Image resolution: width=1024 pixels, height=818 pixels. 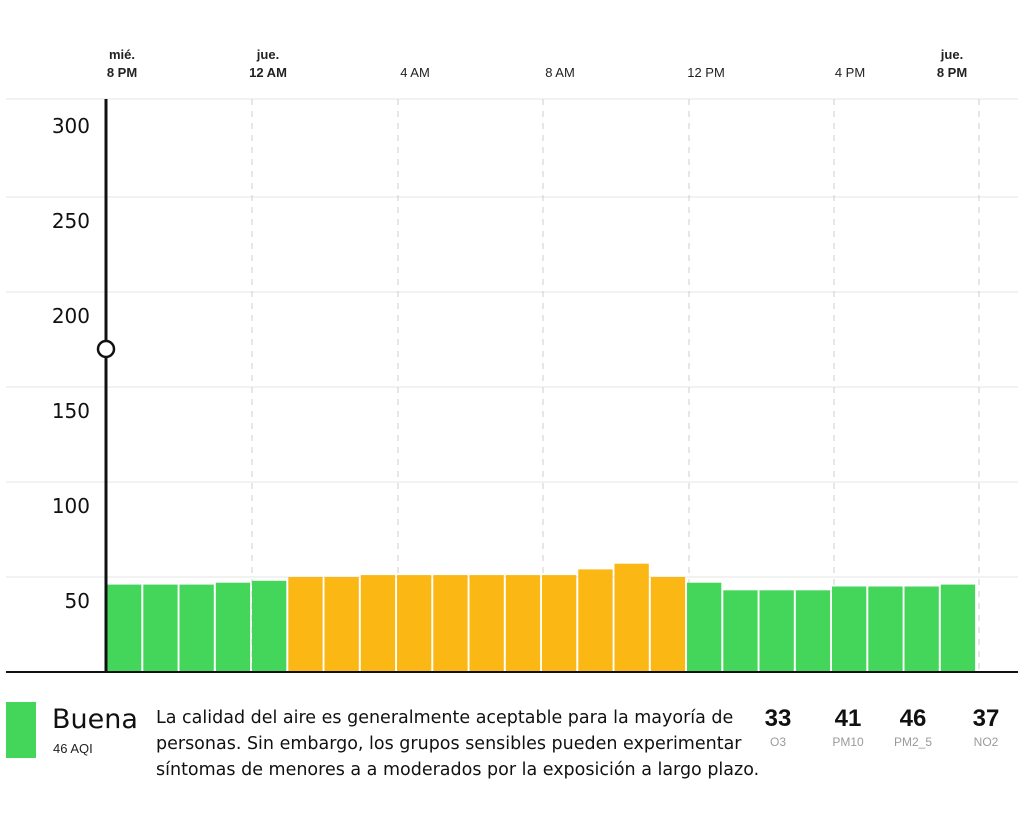 I want to click on pollutant-name: PM10, so click(x=848, y=742).